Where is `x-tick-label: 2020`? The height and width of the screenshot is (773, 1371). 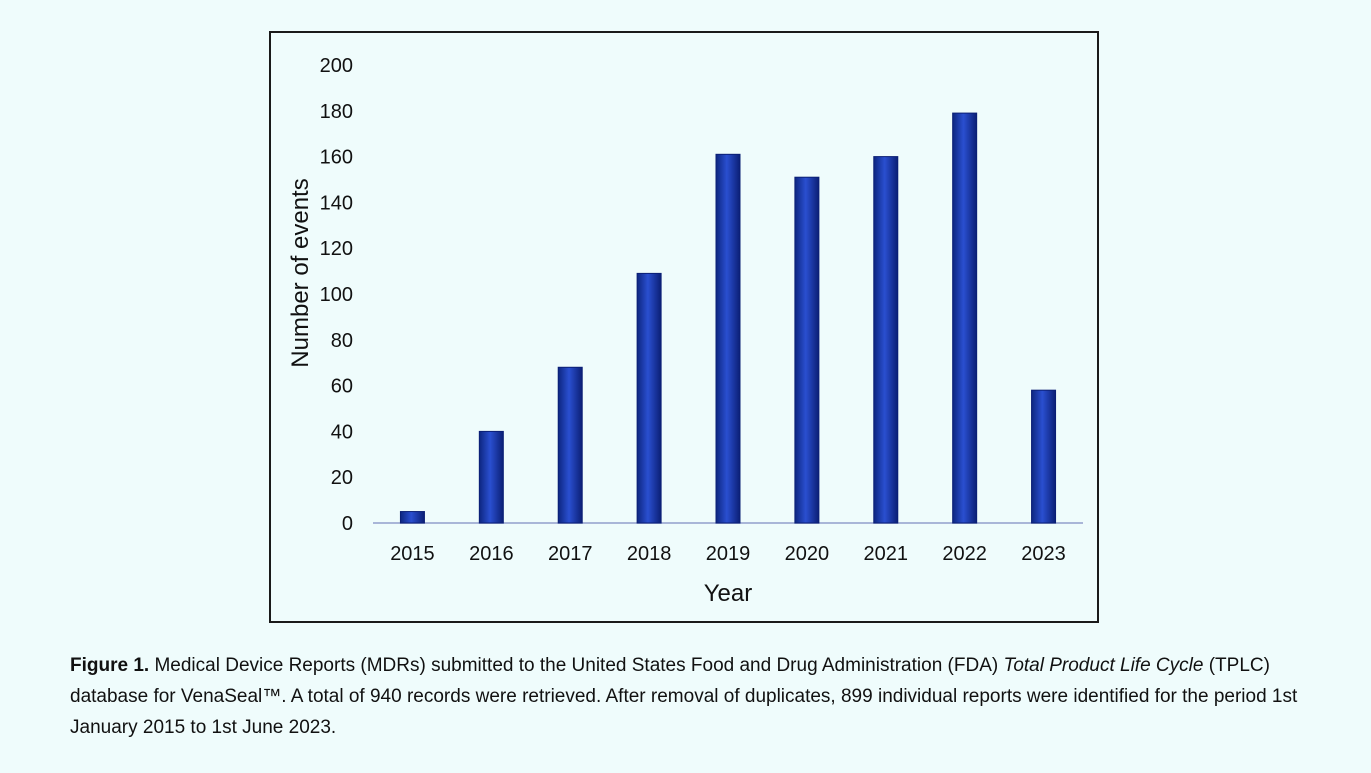 x-tick-label: 2020 is located at coordinates (807, 554).